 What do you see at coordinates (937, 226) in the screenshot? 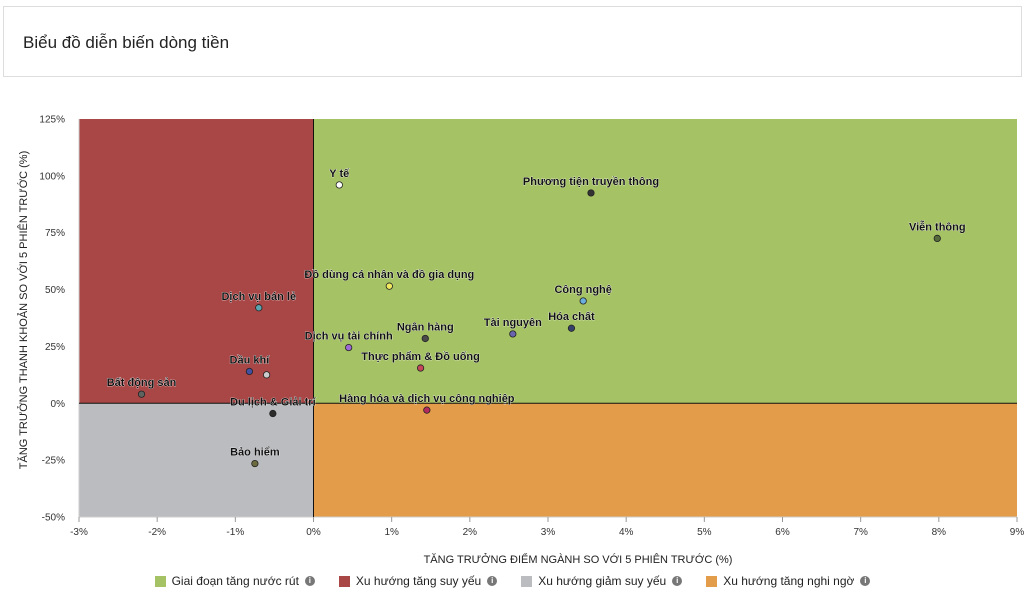
I see `point-label: Viễn thông` at bounding box center [937, 226].